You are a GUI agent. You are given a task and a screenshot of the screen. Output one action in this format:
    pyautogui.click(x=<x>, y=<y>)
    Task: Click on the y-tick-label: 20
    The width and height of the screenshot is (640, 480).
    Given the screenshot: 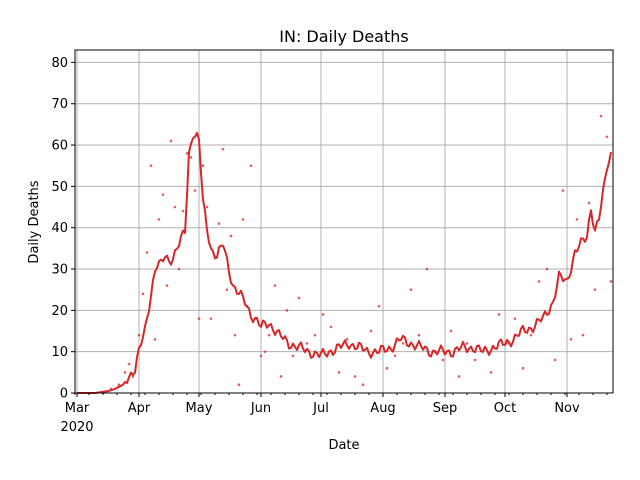 What is the action you would take?
    pyautogui.click(x=59, y=311)
    